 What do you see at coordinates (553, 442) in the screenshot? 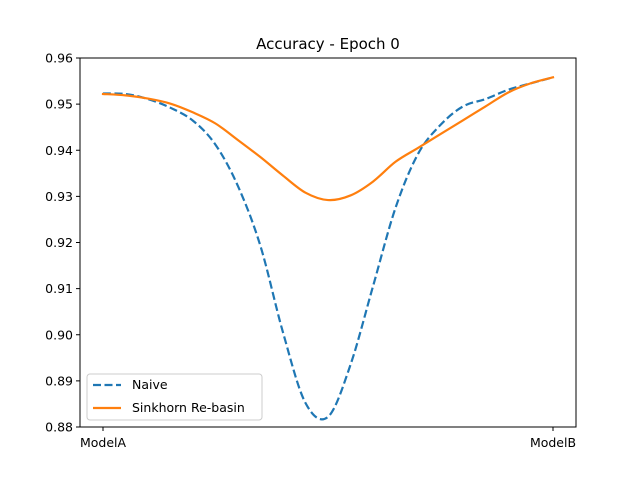
I see `x-tick-label: ModelB` at bounding box center [553, 442].